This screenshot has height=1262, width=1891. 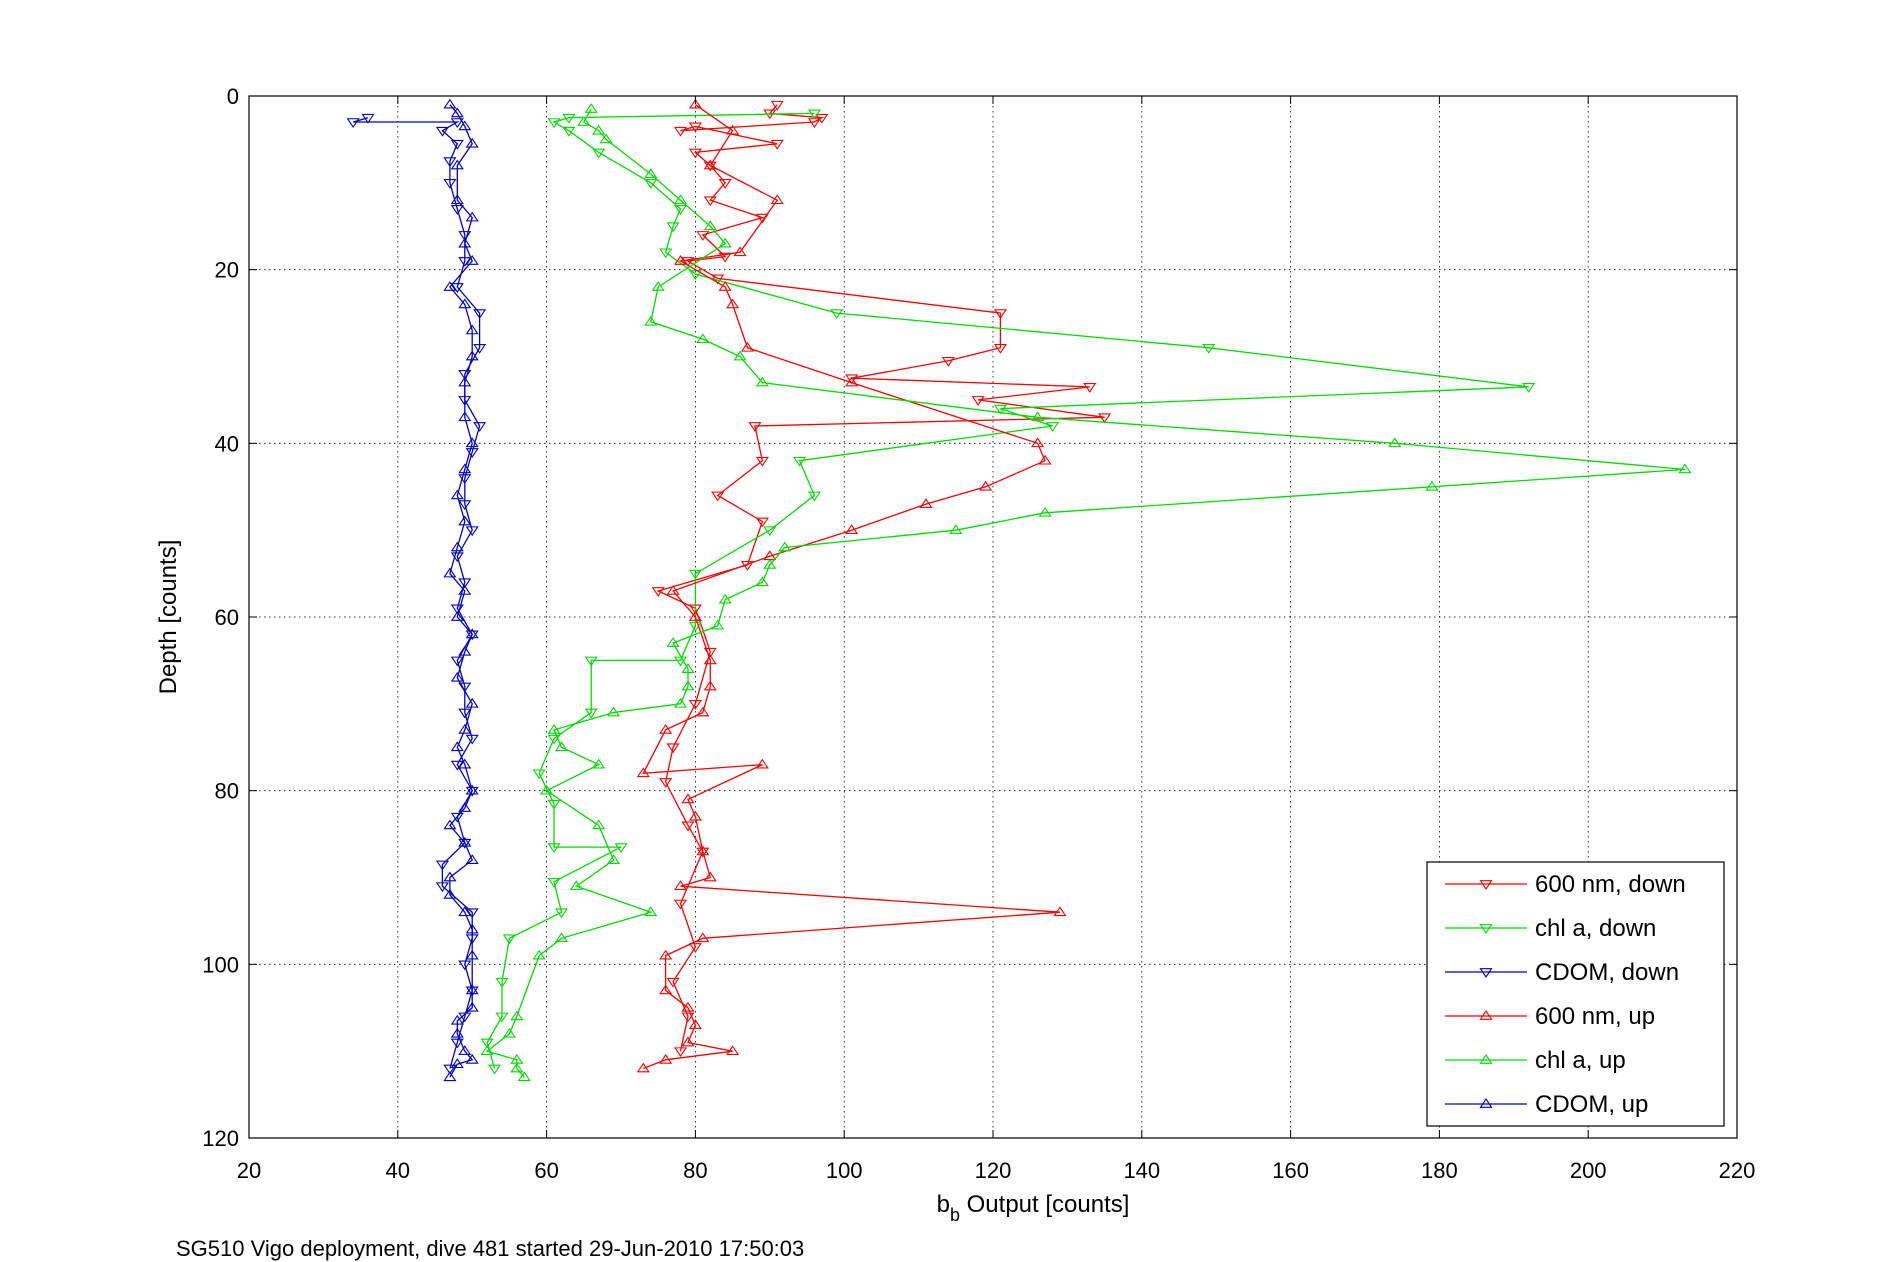 What do you see at coordinates (955, 1215) in the screenshot?
I see `x-axis-label-subscript: b` at bounding box center [955, 1215].